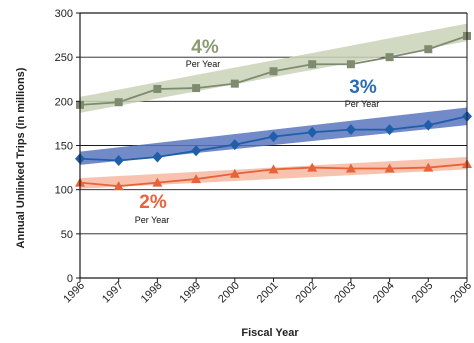 This screenshot has height=343, width=474. I want to click on y-tick-label: 300, so click(64, 14).